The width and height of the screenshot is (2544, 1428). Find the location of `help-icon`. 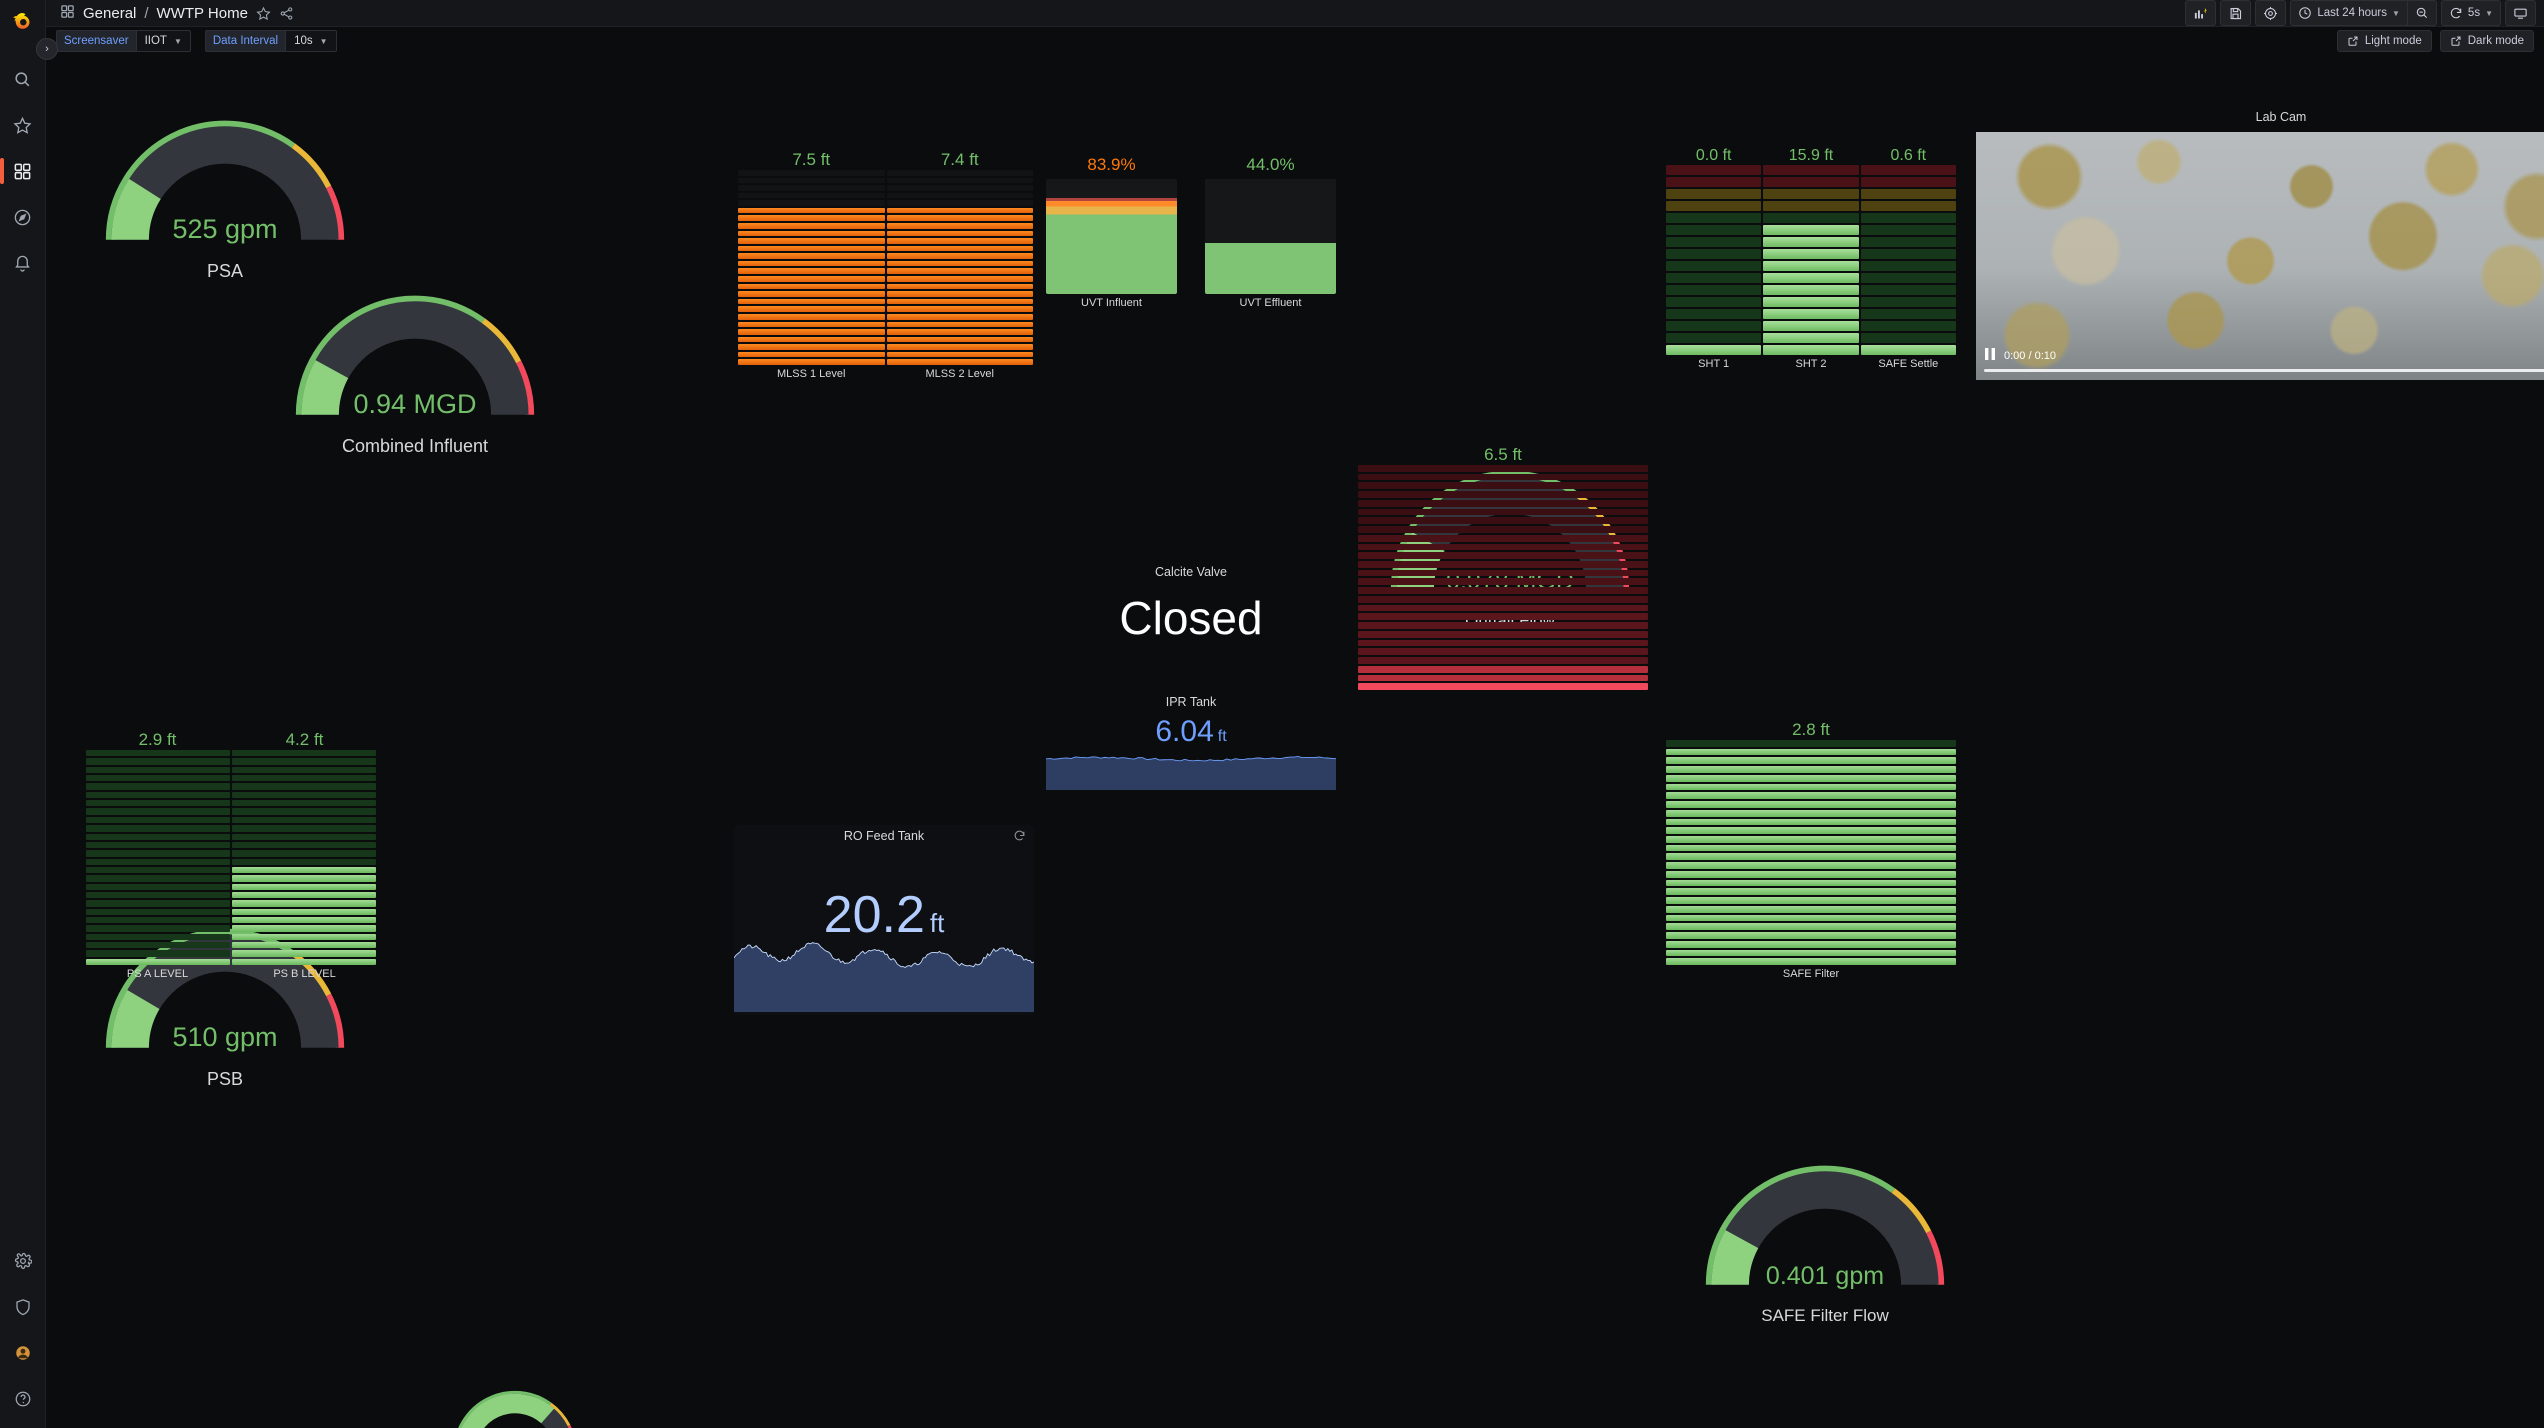

help-icon is located at coordinates (23, 1399).